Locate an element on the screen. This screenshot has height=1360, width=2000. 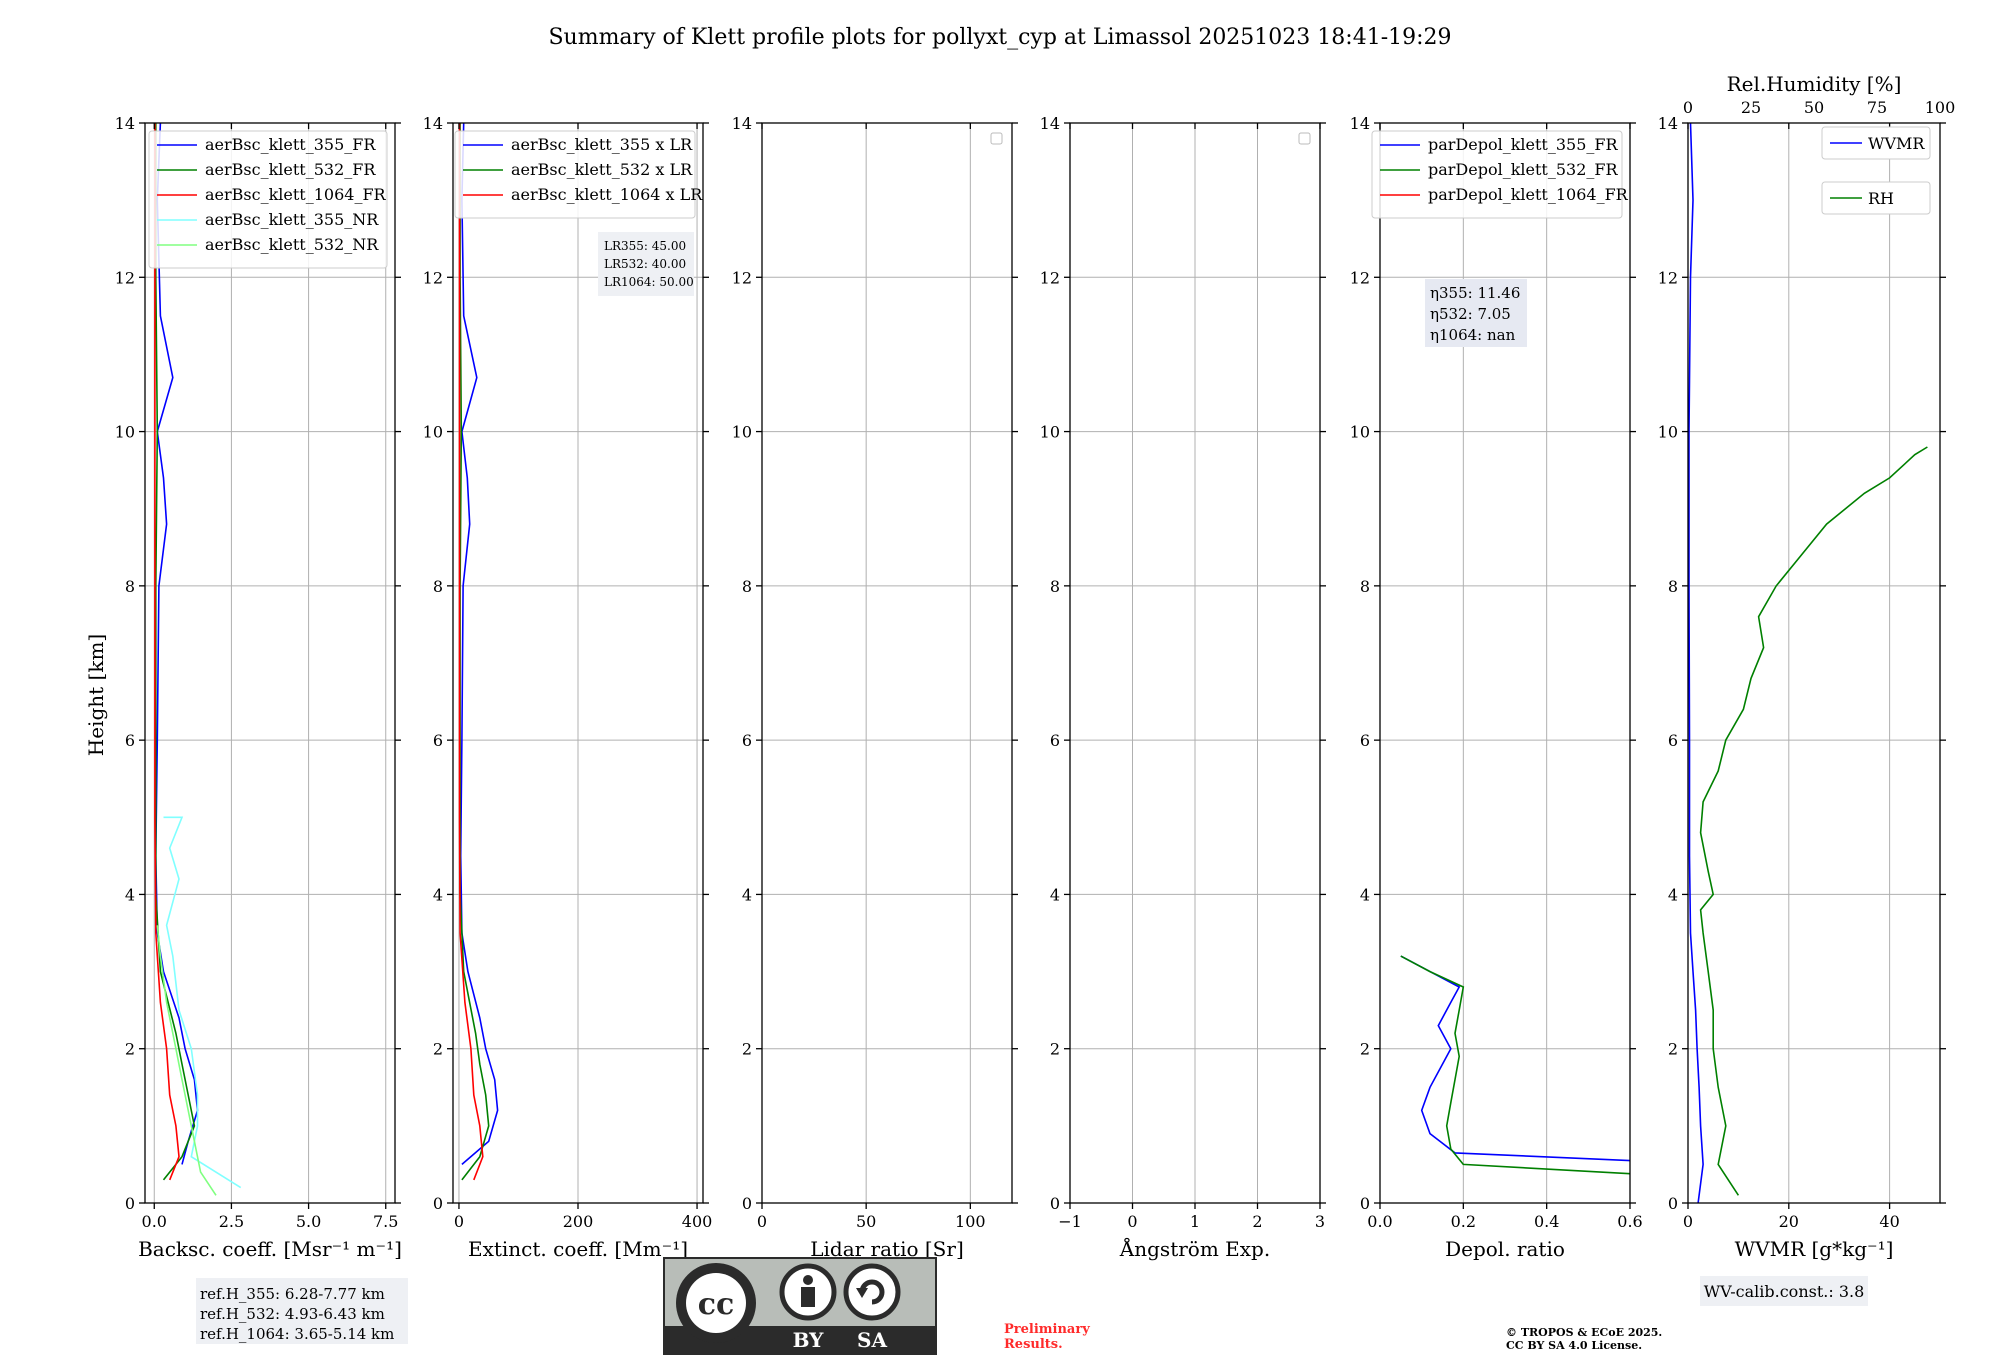
lr-info-box is located at coordinates (646, 264).